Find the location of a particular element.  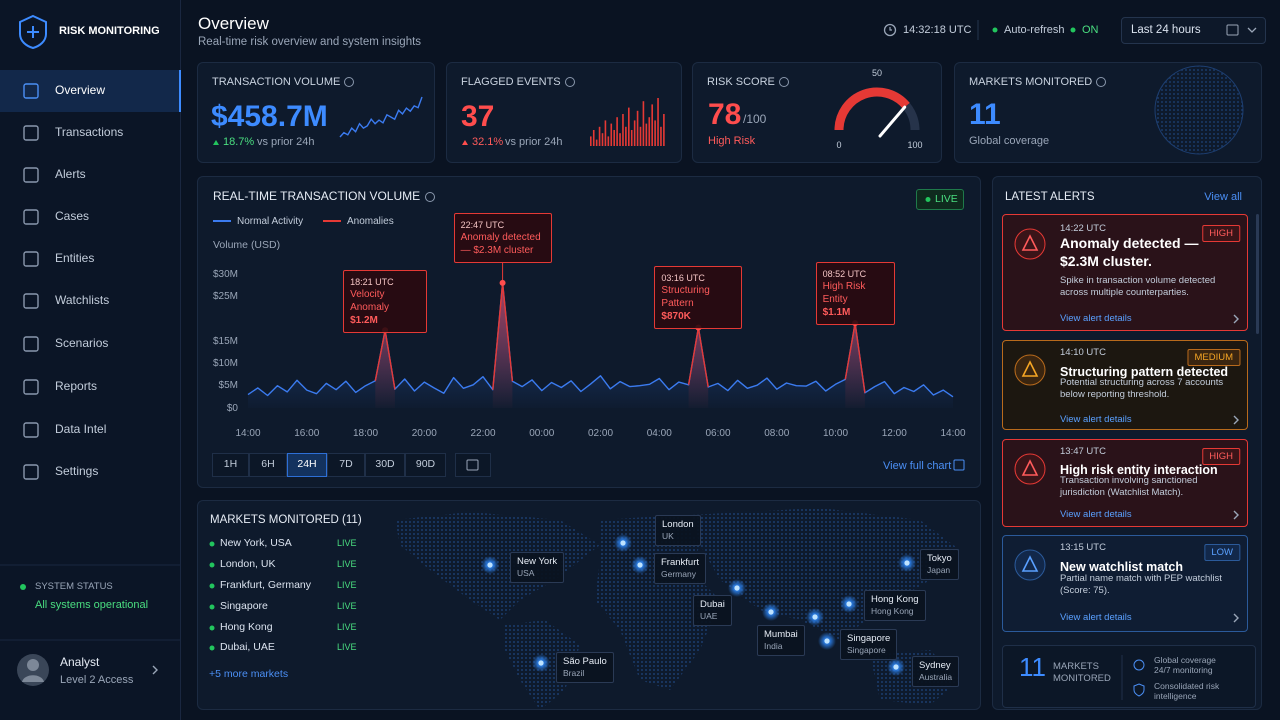

alert-severity: LOW is located at coordinates (1222, 552).